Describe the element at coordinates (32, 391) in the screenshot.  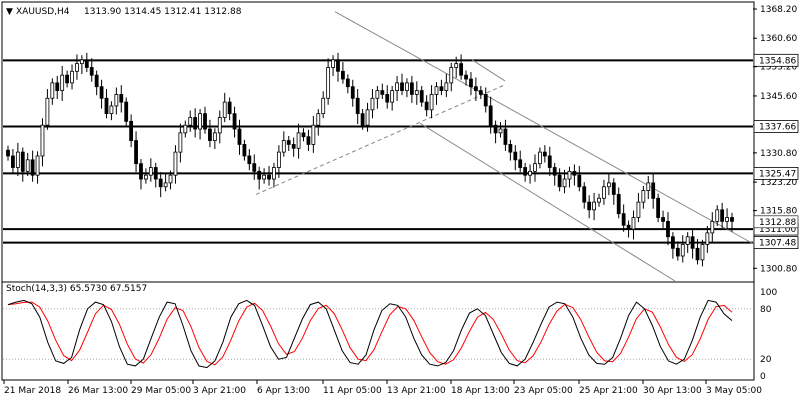
I see `x-tick-label: 21 Mar 2018` at that location.